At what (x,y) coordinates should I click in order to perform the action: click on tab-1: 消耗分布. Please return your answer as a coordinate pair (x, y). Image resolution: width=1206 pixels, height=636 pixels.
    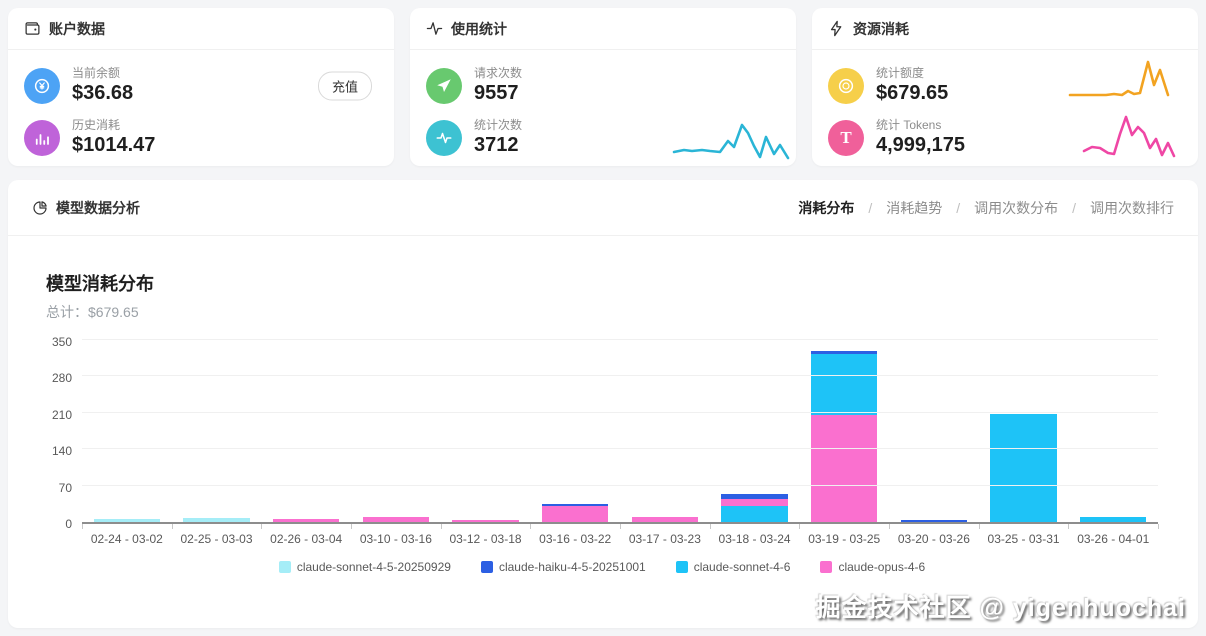
    Looking at the image, I should click on (826, 207).